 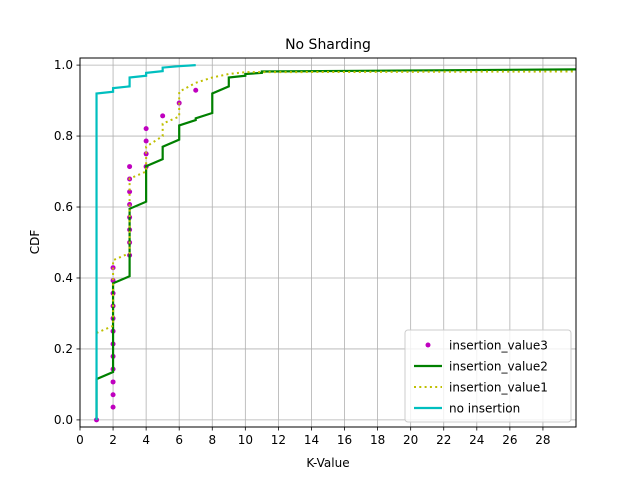 What do you see at coordinates (63, 136) in the screenshot?
I see `y-tick-label: 0.8` at bounding box center [63, 136].